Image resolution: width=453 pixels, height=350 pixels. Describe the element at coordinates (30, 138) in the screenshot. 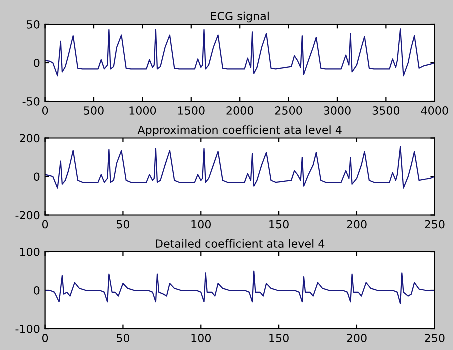

I see `y-tick-label: 200` at that location.